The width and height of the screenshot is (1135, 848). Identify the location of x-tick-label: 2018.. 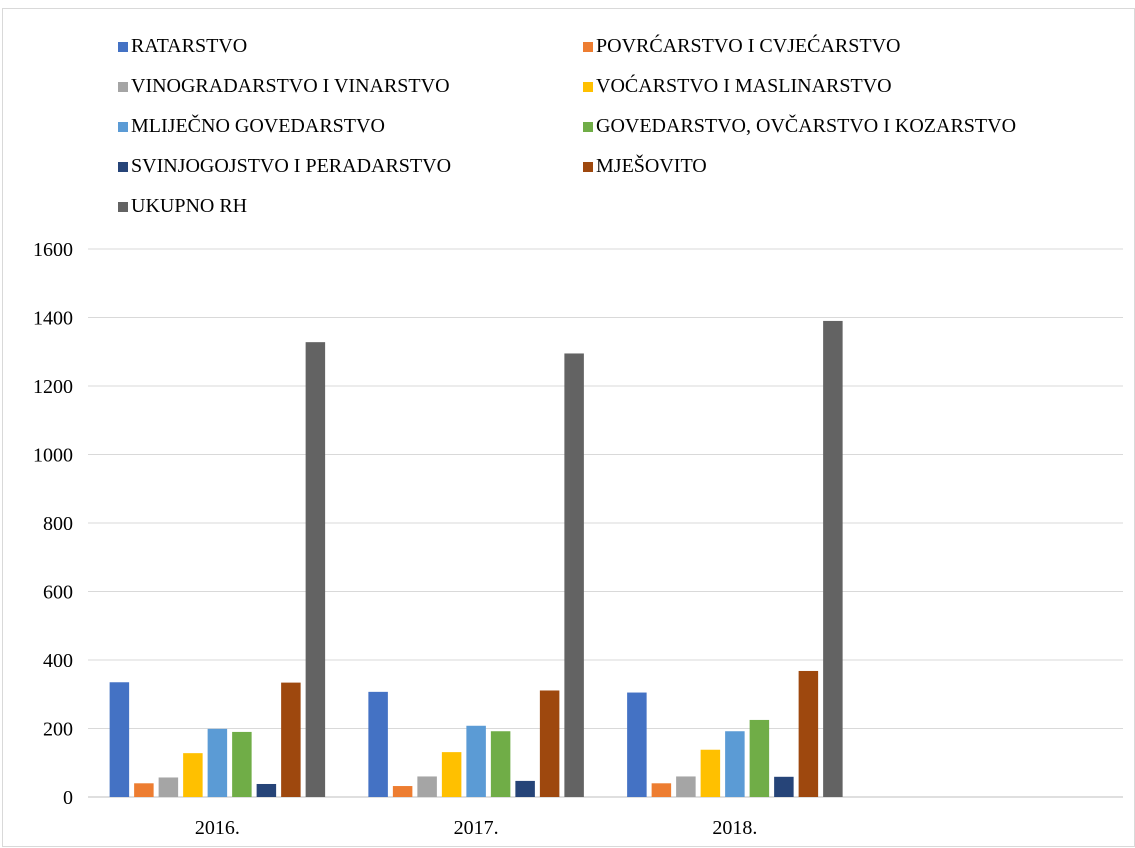
(734, 828).